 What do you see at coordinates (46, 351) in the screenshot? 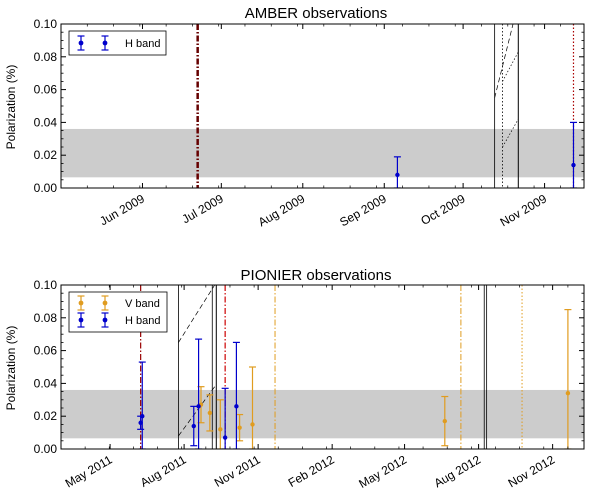
I see `pionier-ytick-label: 0.06` at bounding box center [46, 351].